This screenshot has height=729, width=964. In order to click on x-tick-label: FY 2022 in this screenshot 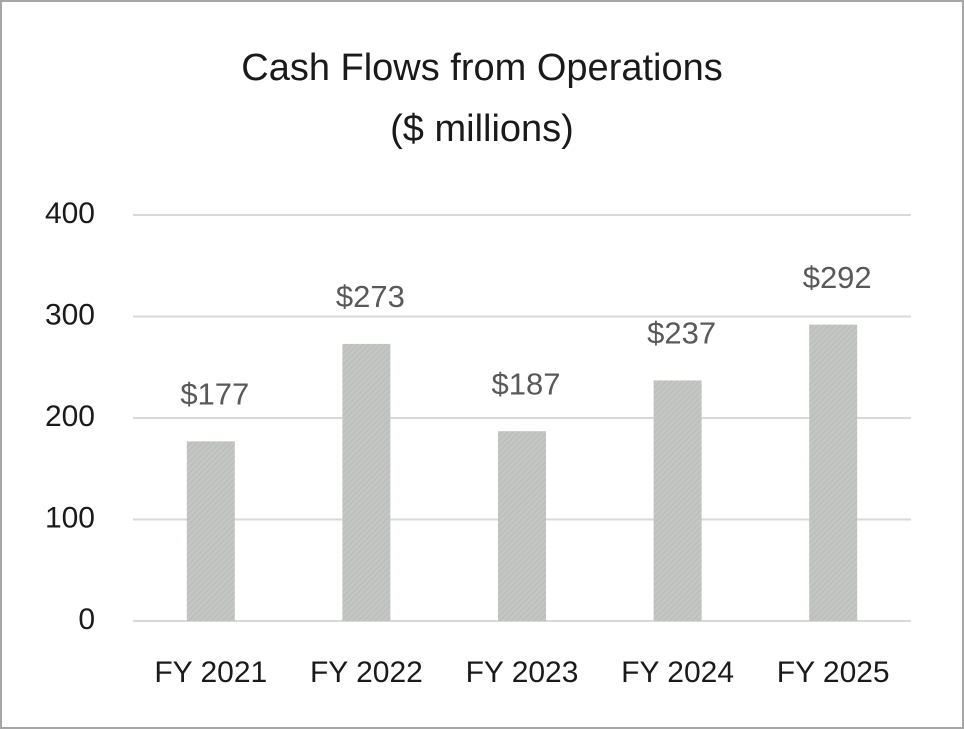, I will do `click(366, 672)`.